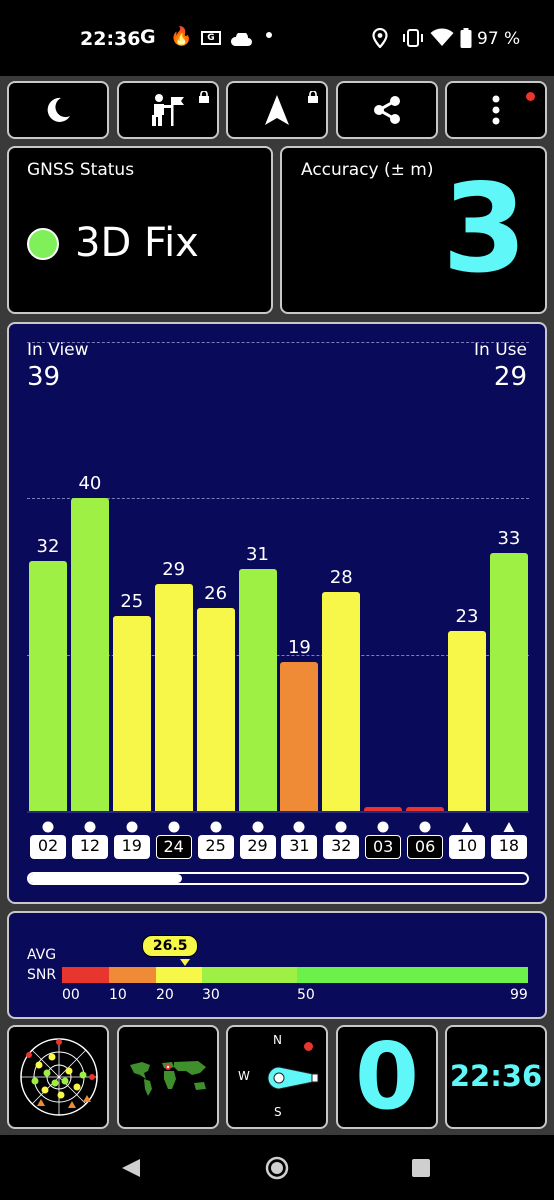 This screenshot has width=554, height=1200. Describe the element at coordinates (277, 965) in the screenshot. I see `avg-snr-panel: AVG SNR 00 10 20 30 50 99 26.5` at that location.